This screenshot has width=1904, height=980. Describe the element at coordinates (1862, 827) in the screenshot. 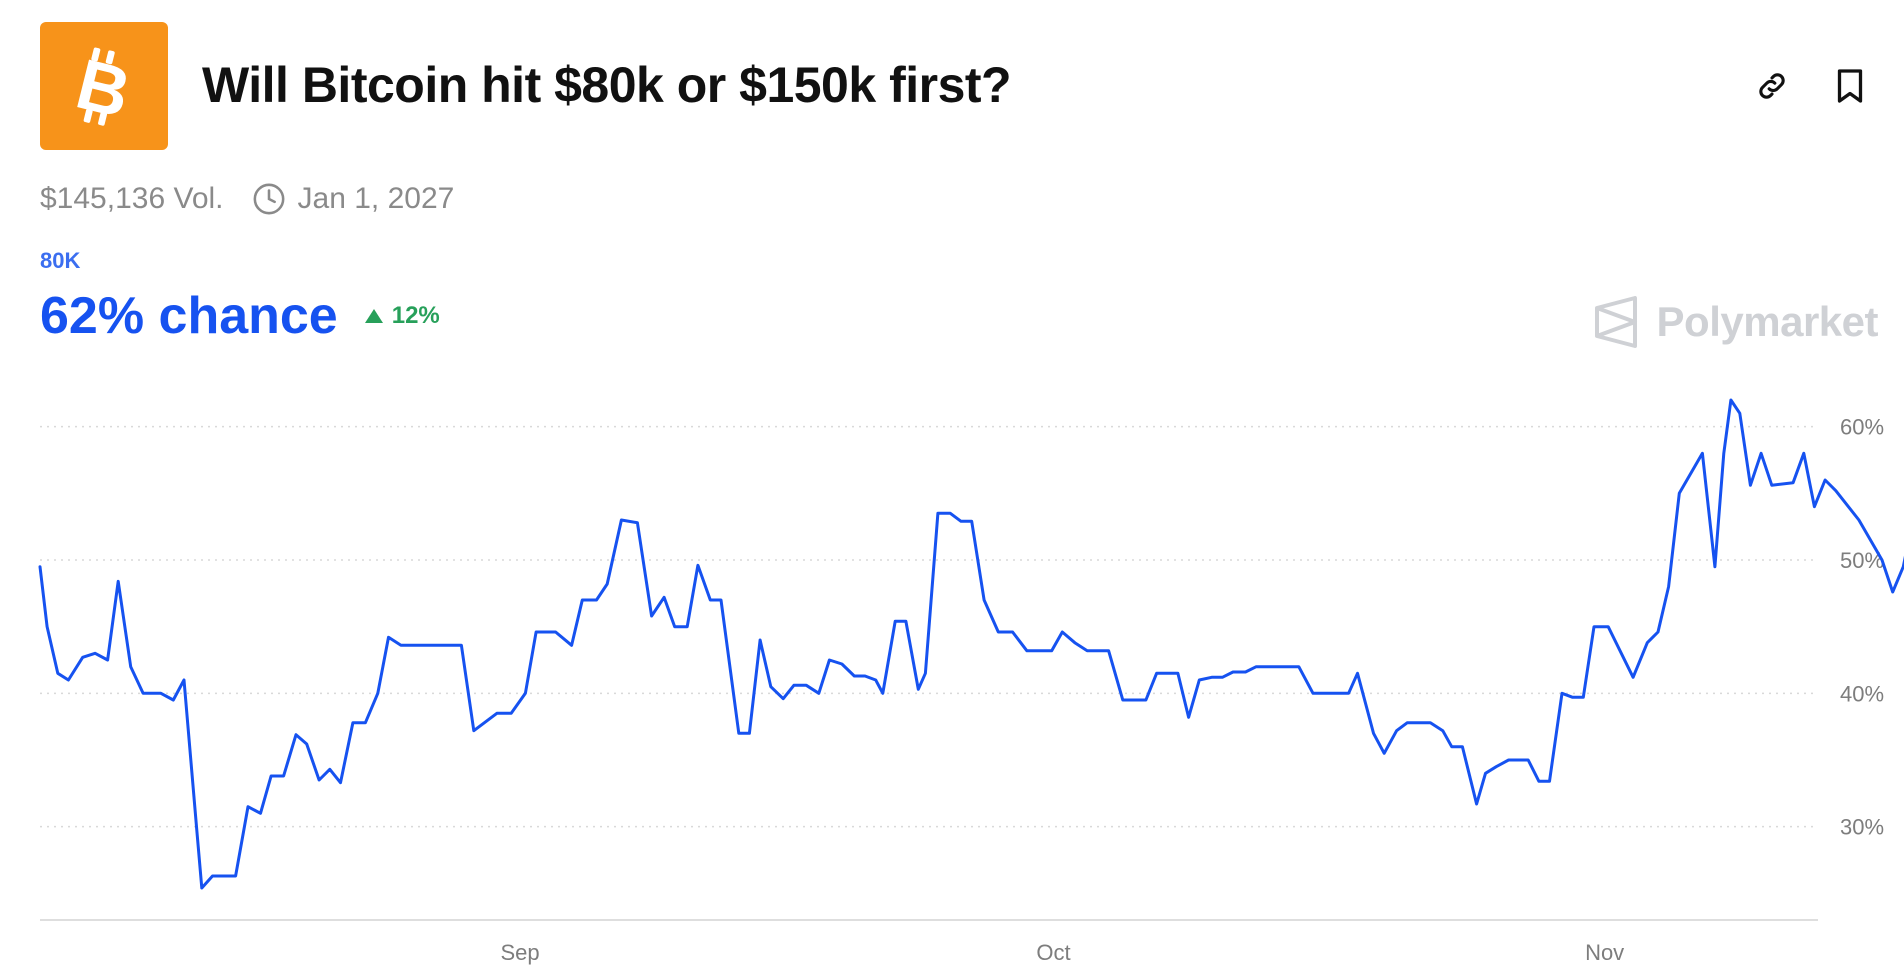

I see `y-tick-label: 30%` at that location.